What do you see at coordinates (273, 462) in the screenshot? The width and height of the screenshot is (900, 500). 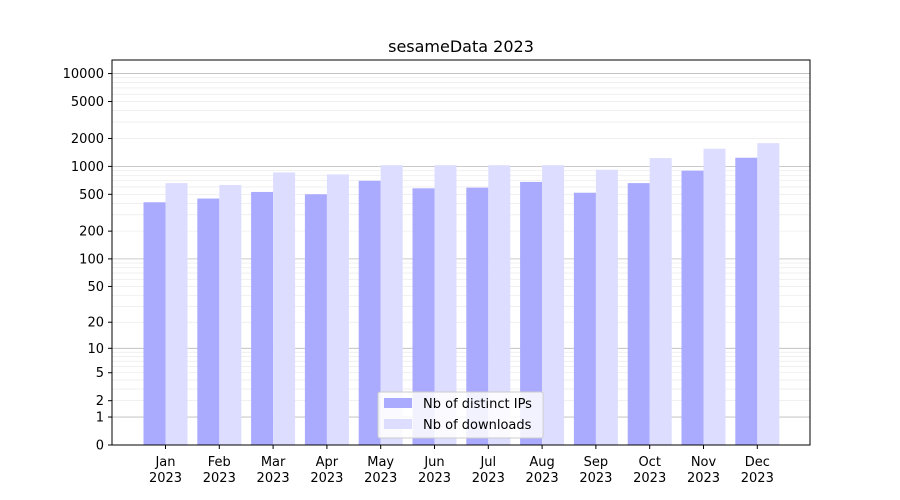 I see `x-tick-label-month: Mar` at bounding box center [273, 462].